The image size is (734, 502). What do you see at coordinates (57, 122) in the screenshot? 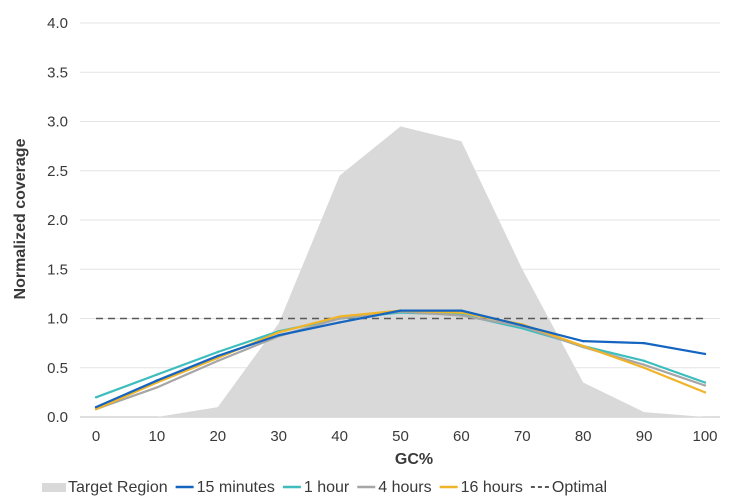
I see `y-tick-label: 3.0` at bounding box center [57, 122].